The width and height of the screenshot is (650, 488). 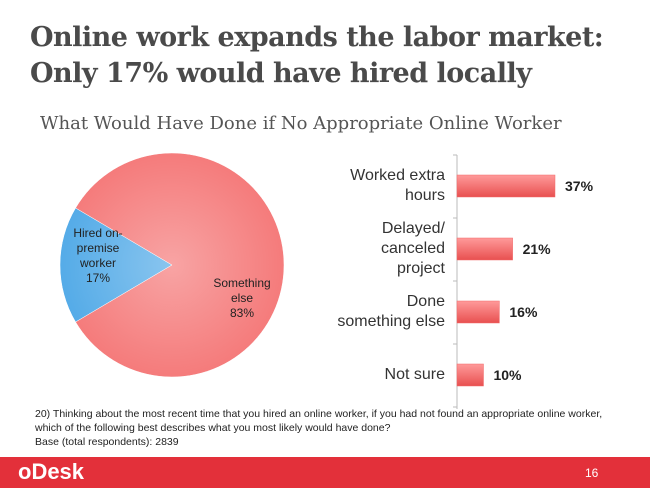 What do you see at coordinates (242, 290) in the screenshot?
I see `slice-label: Something else` at bounding box center [242, 290].